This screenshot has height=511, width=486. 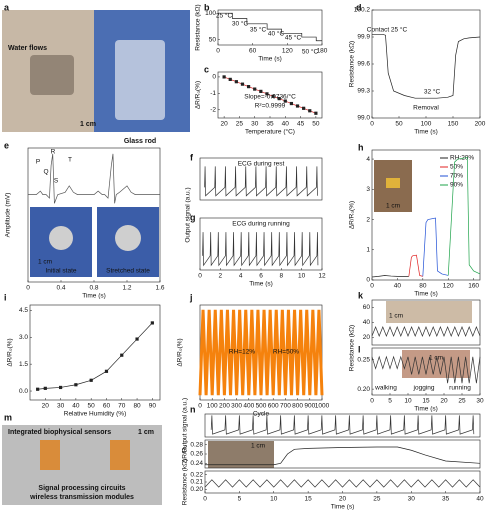 What do you see at coordinates (53, 152) in the screenshot?
I see `annotation: R` at bounding box center [53, 152].